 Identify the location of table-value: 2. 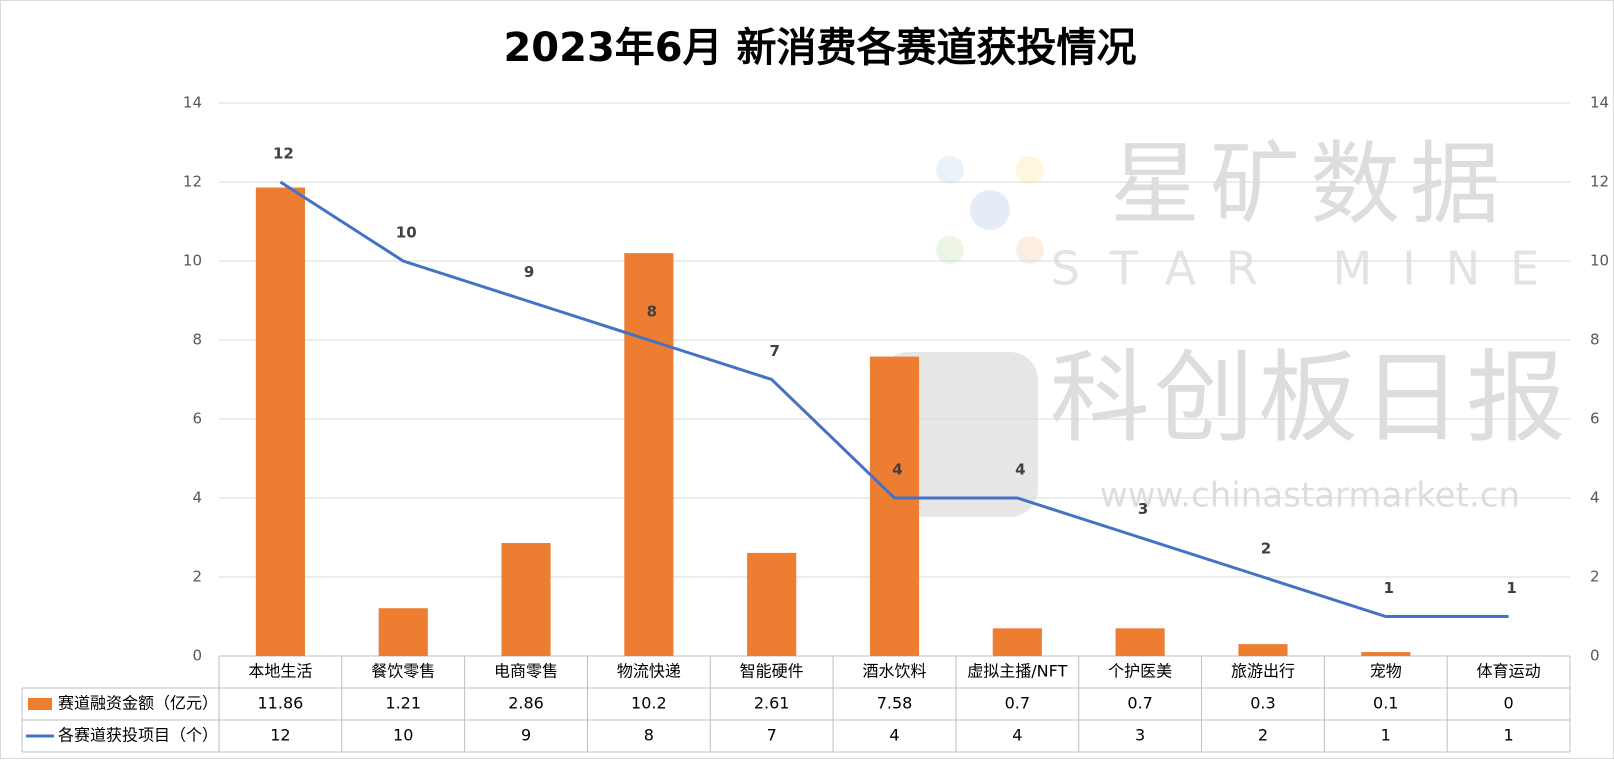
(1263, 735).